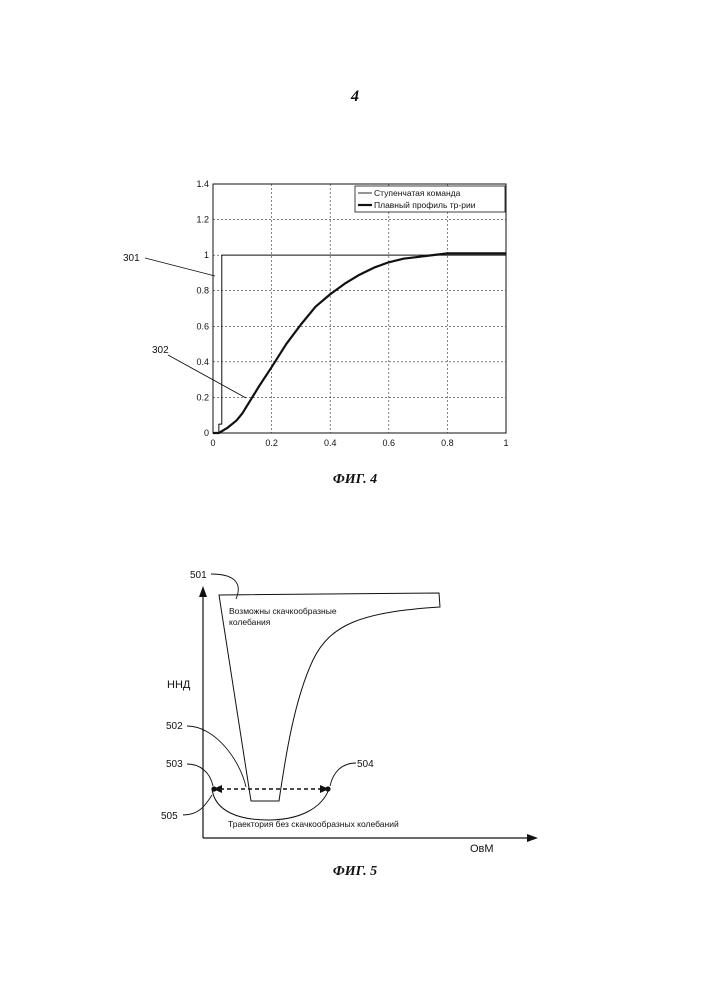  I want to click on y-tick-label: 0.2, so click(202, 397).